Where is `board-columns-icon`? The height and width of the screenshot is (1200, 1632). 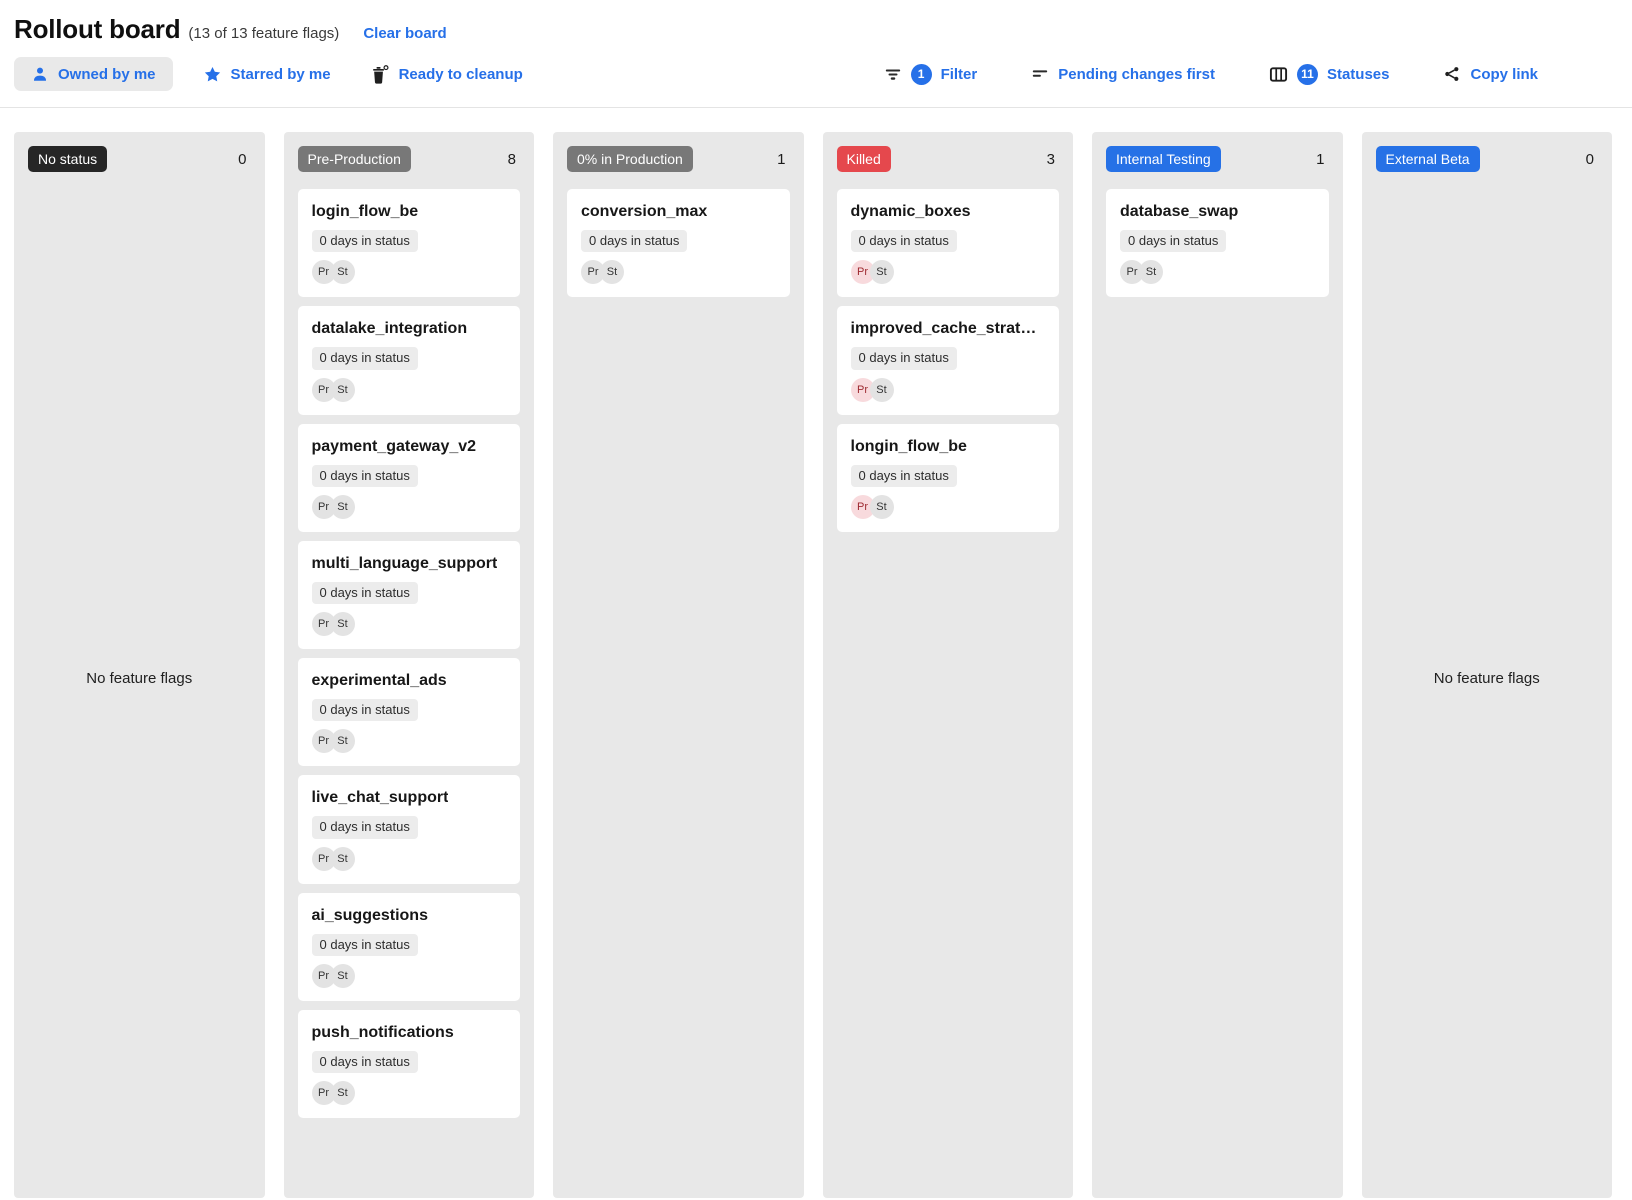 board-columns-icon is located at coordinates (1278, 74).